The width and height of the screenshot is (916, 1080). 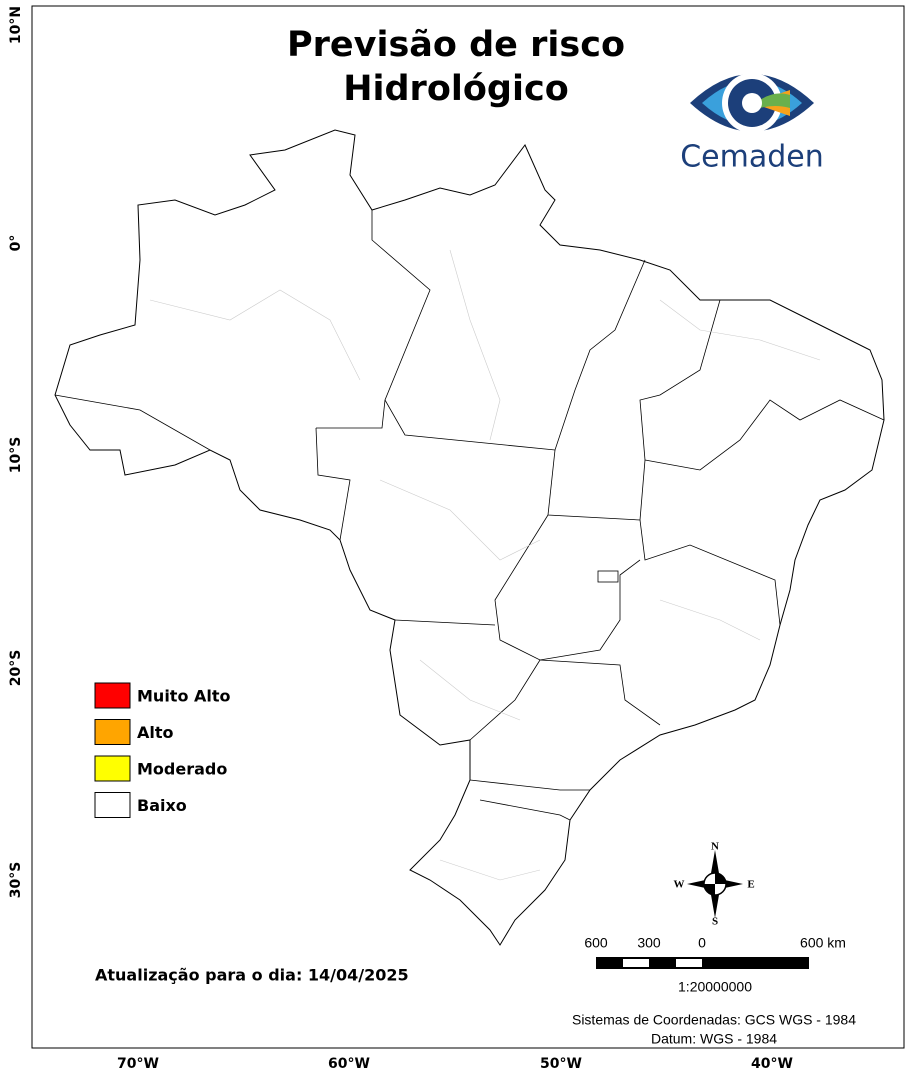 What do you see at coordinates (16, 243) in the screenshot?
I see `latitude-label: 0°` at bounding box center [16, 243].